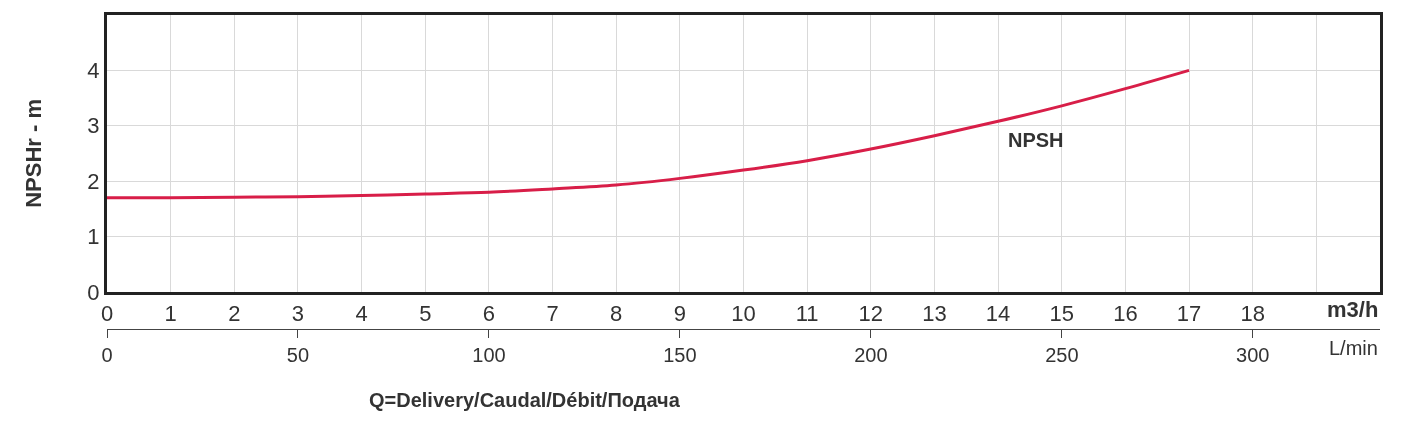  Describe the element at coordinates (934, 314) in the screenshot. I see `x-tick-label: 13` at that location.